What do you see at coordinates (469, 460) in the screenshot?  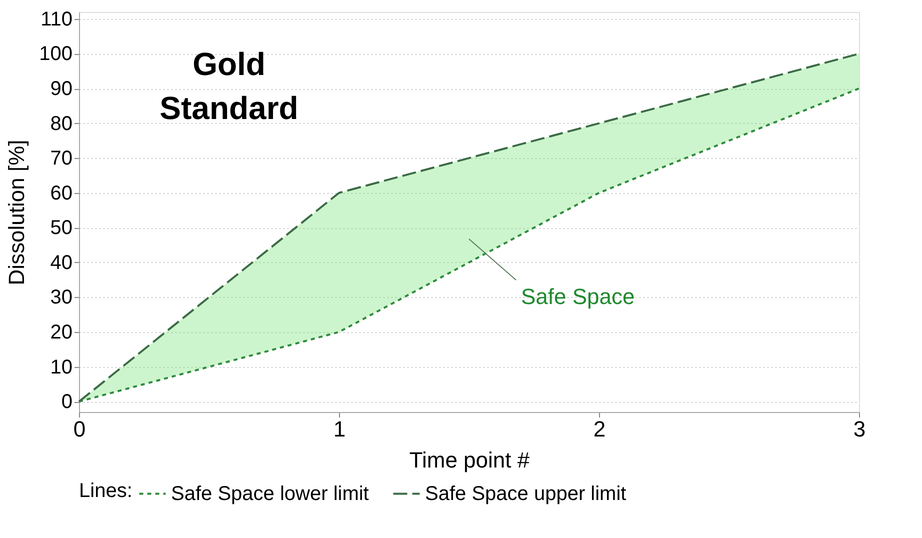 I see `x-axis-title: Time point #` at bounding box center [469, 460].